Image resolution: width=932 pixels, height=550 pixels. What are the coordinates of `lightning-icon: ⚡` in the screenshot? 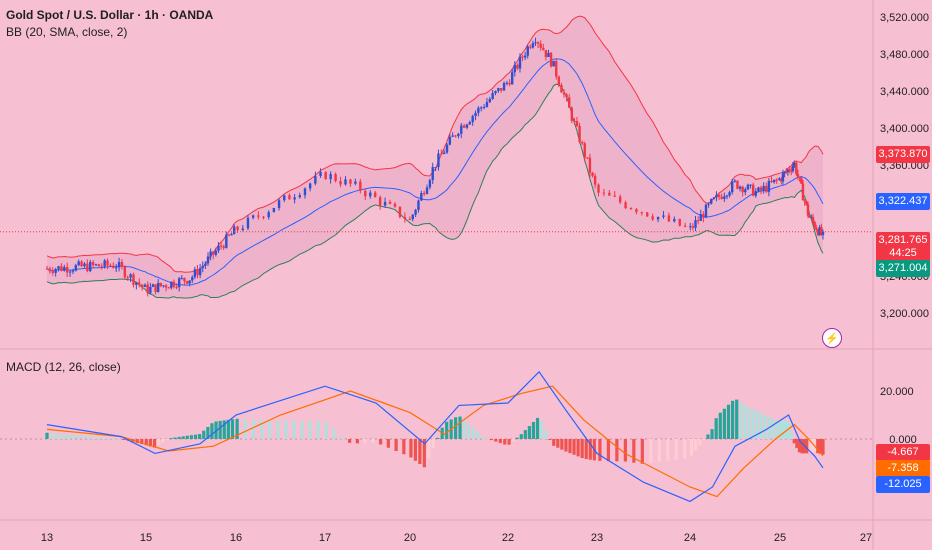 It's located at (832, 338).